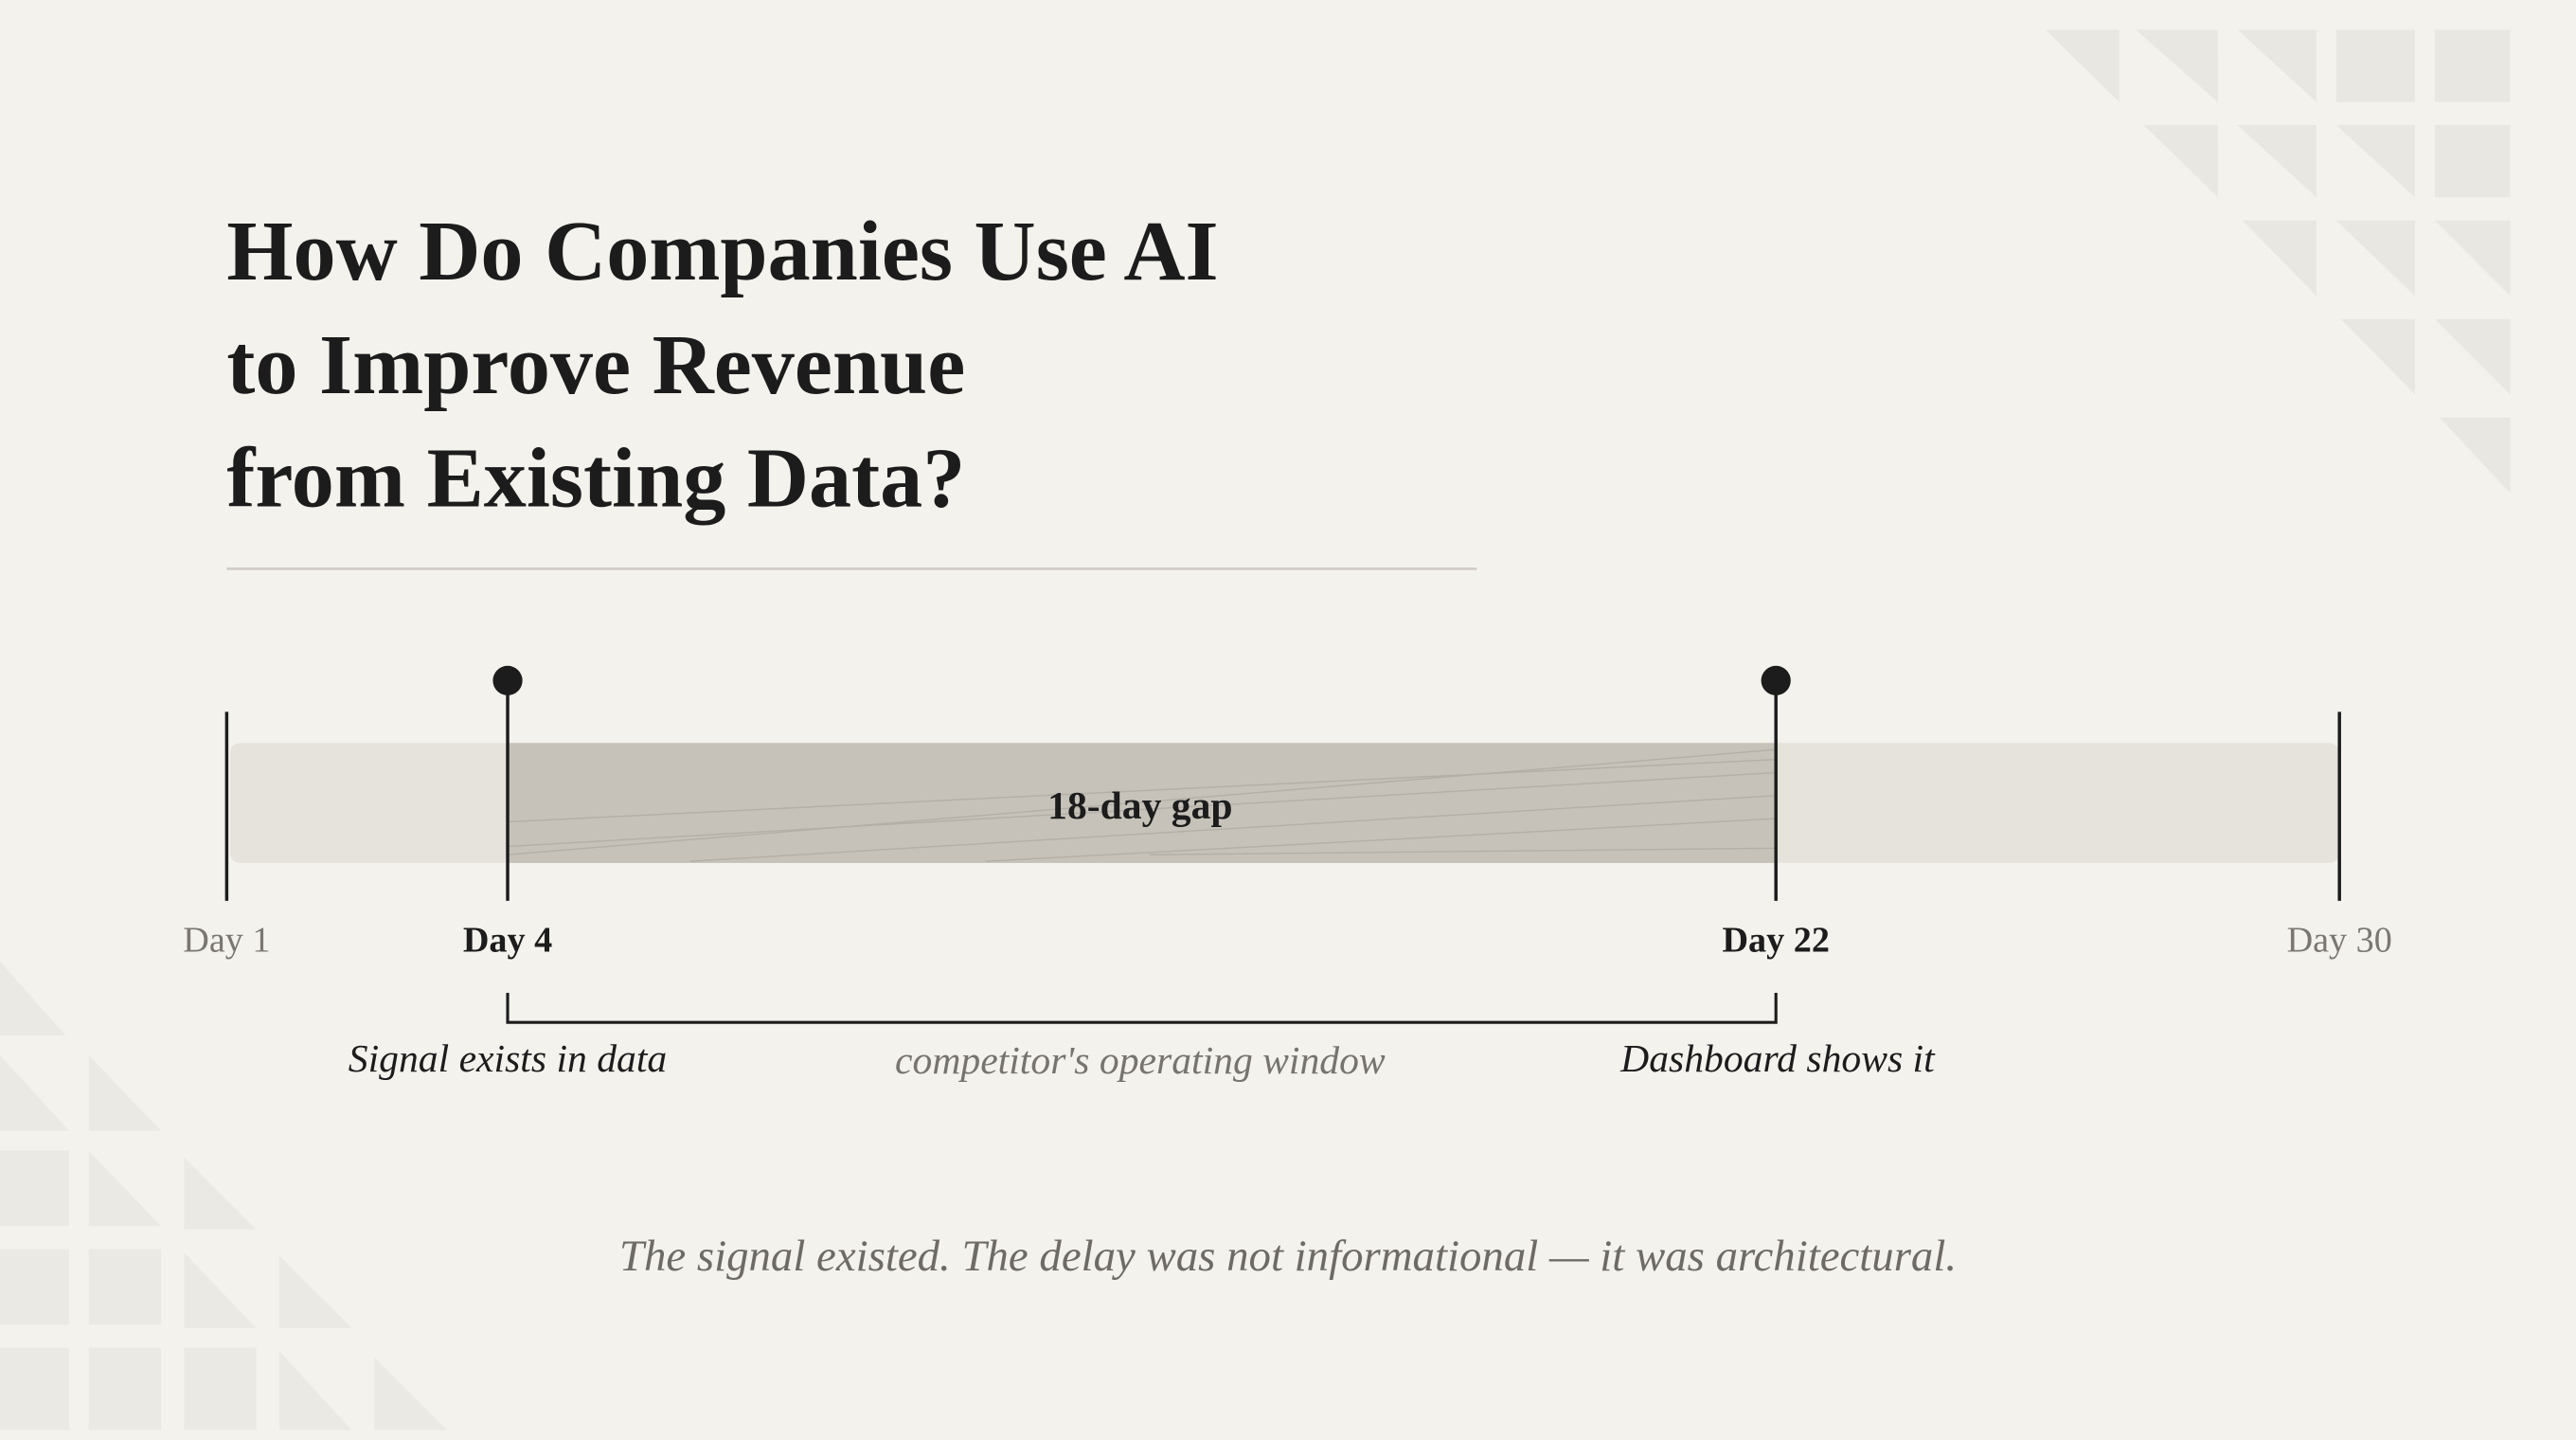 Image resolution: width=2576 pixels, height=1440 pixels. Describe the element at coordinates (1142, 1008) in the screenshot. I see `bracket` at that location.